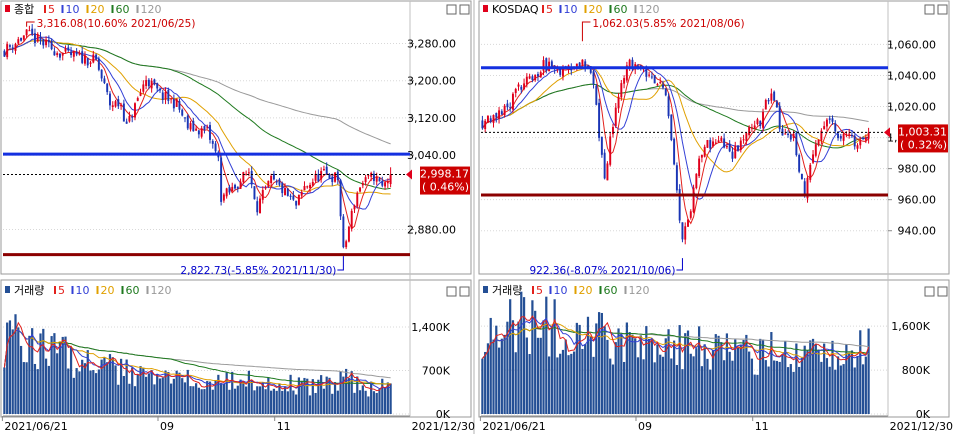  I want to click on kosdaq-ma10-line, so click(675, 133).